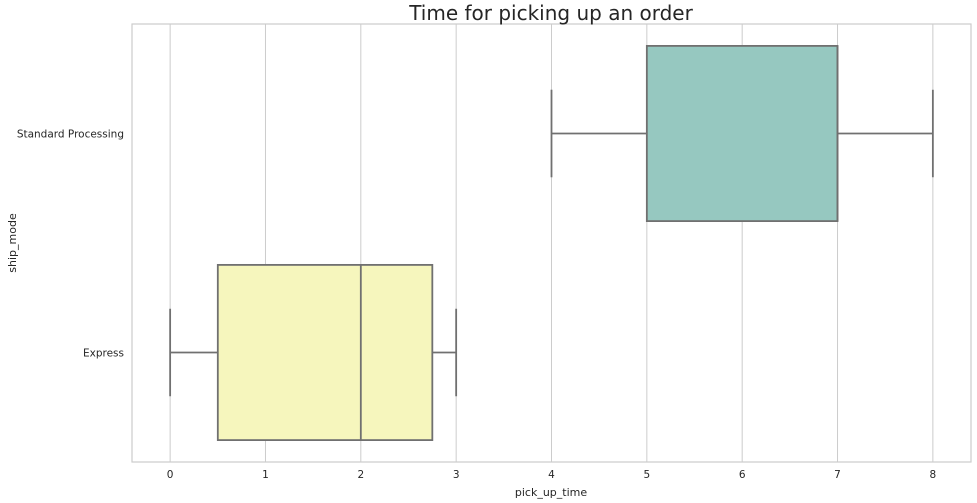 This screenshot has width=977, height=503. Describe the element at coordinates (933, 475) in the screenshot. I see `x-tick-label: 8` at that location.